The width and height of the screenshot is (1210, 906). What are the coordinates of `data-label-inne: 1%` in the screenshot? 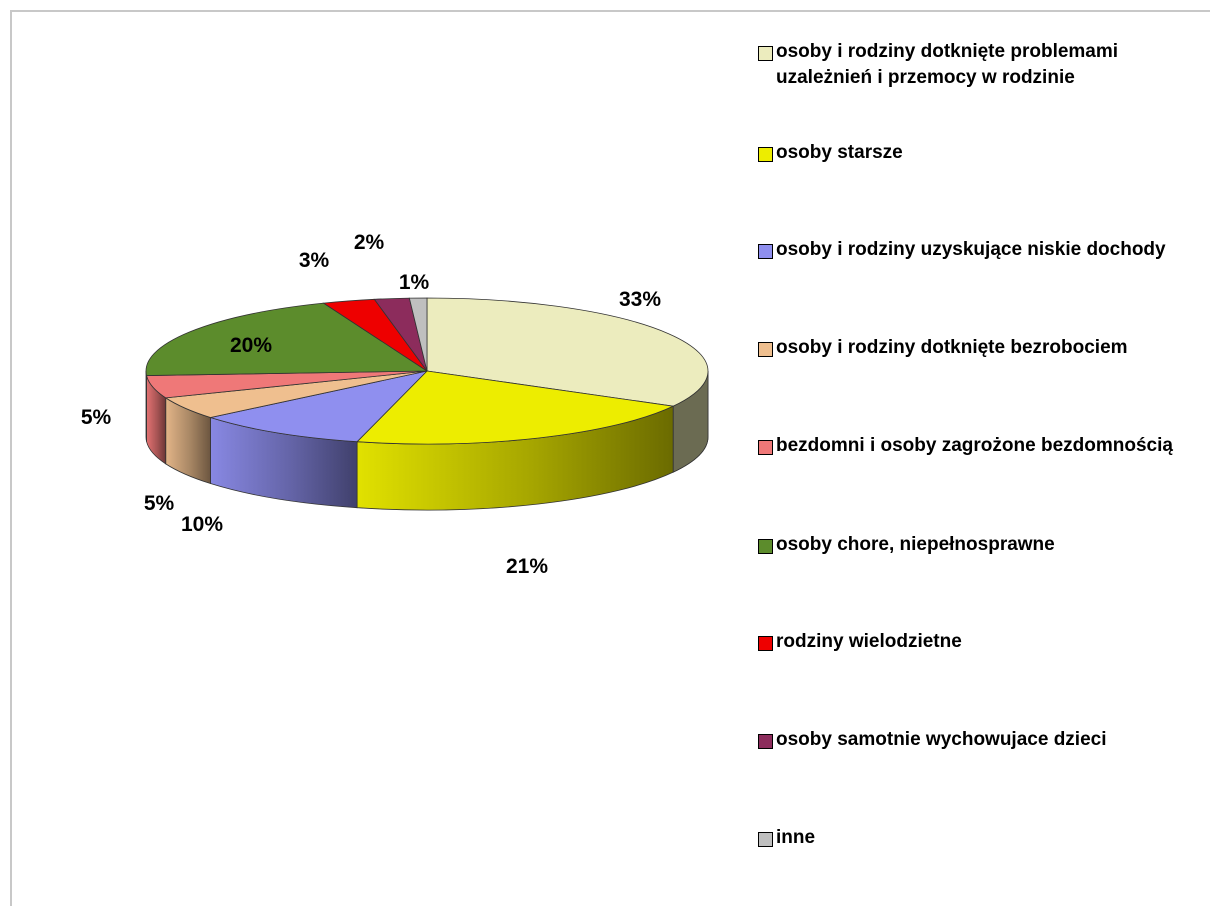 It's located at (414, 282).